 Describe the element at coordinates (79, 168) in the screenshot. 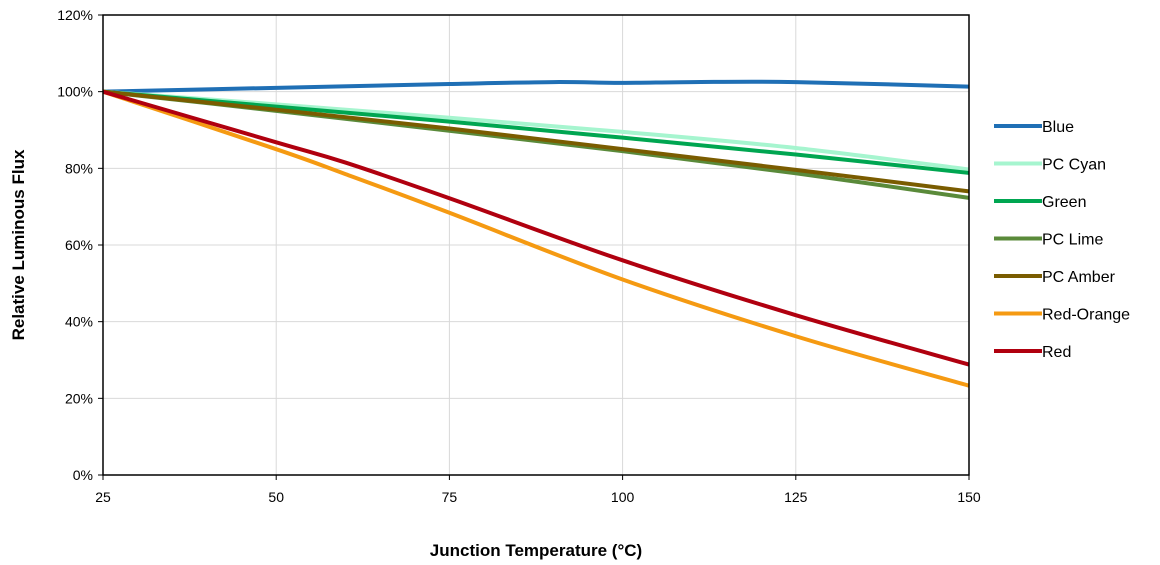

I see `y-tick-label: 80%` at that location.